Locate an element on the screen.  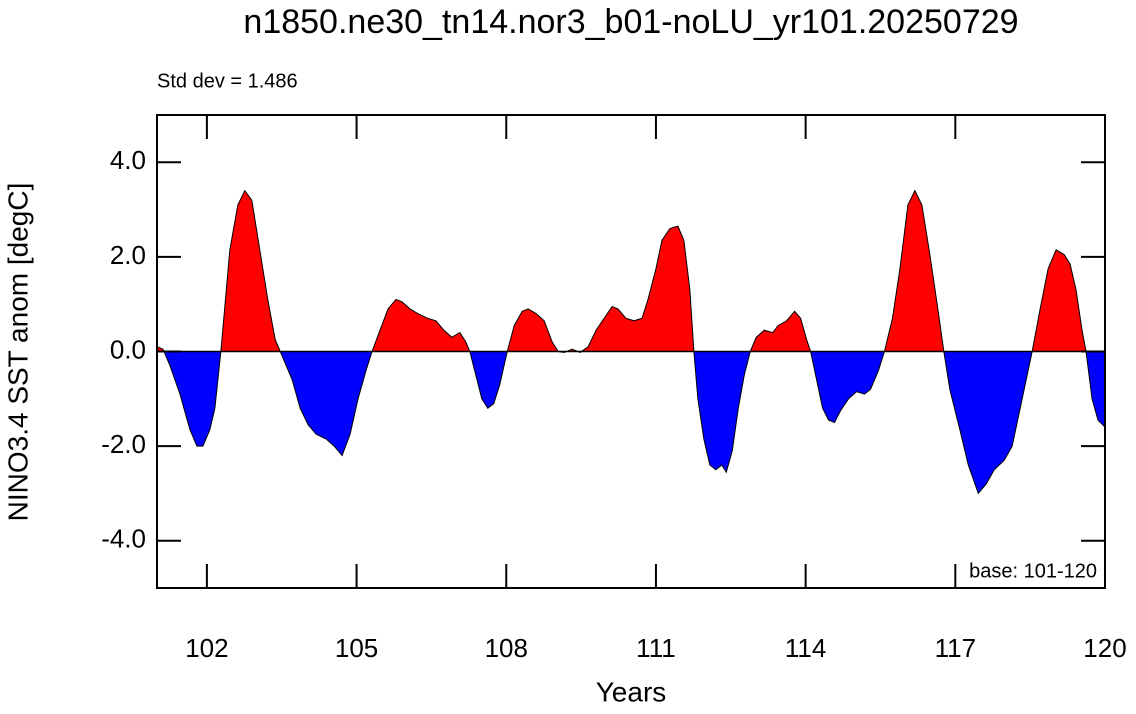
x-tick-label: 108 is located at coordinates (506, 648).